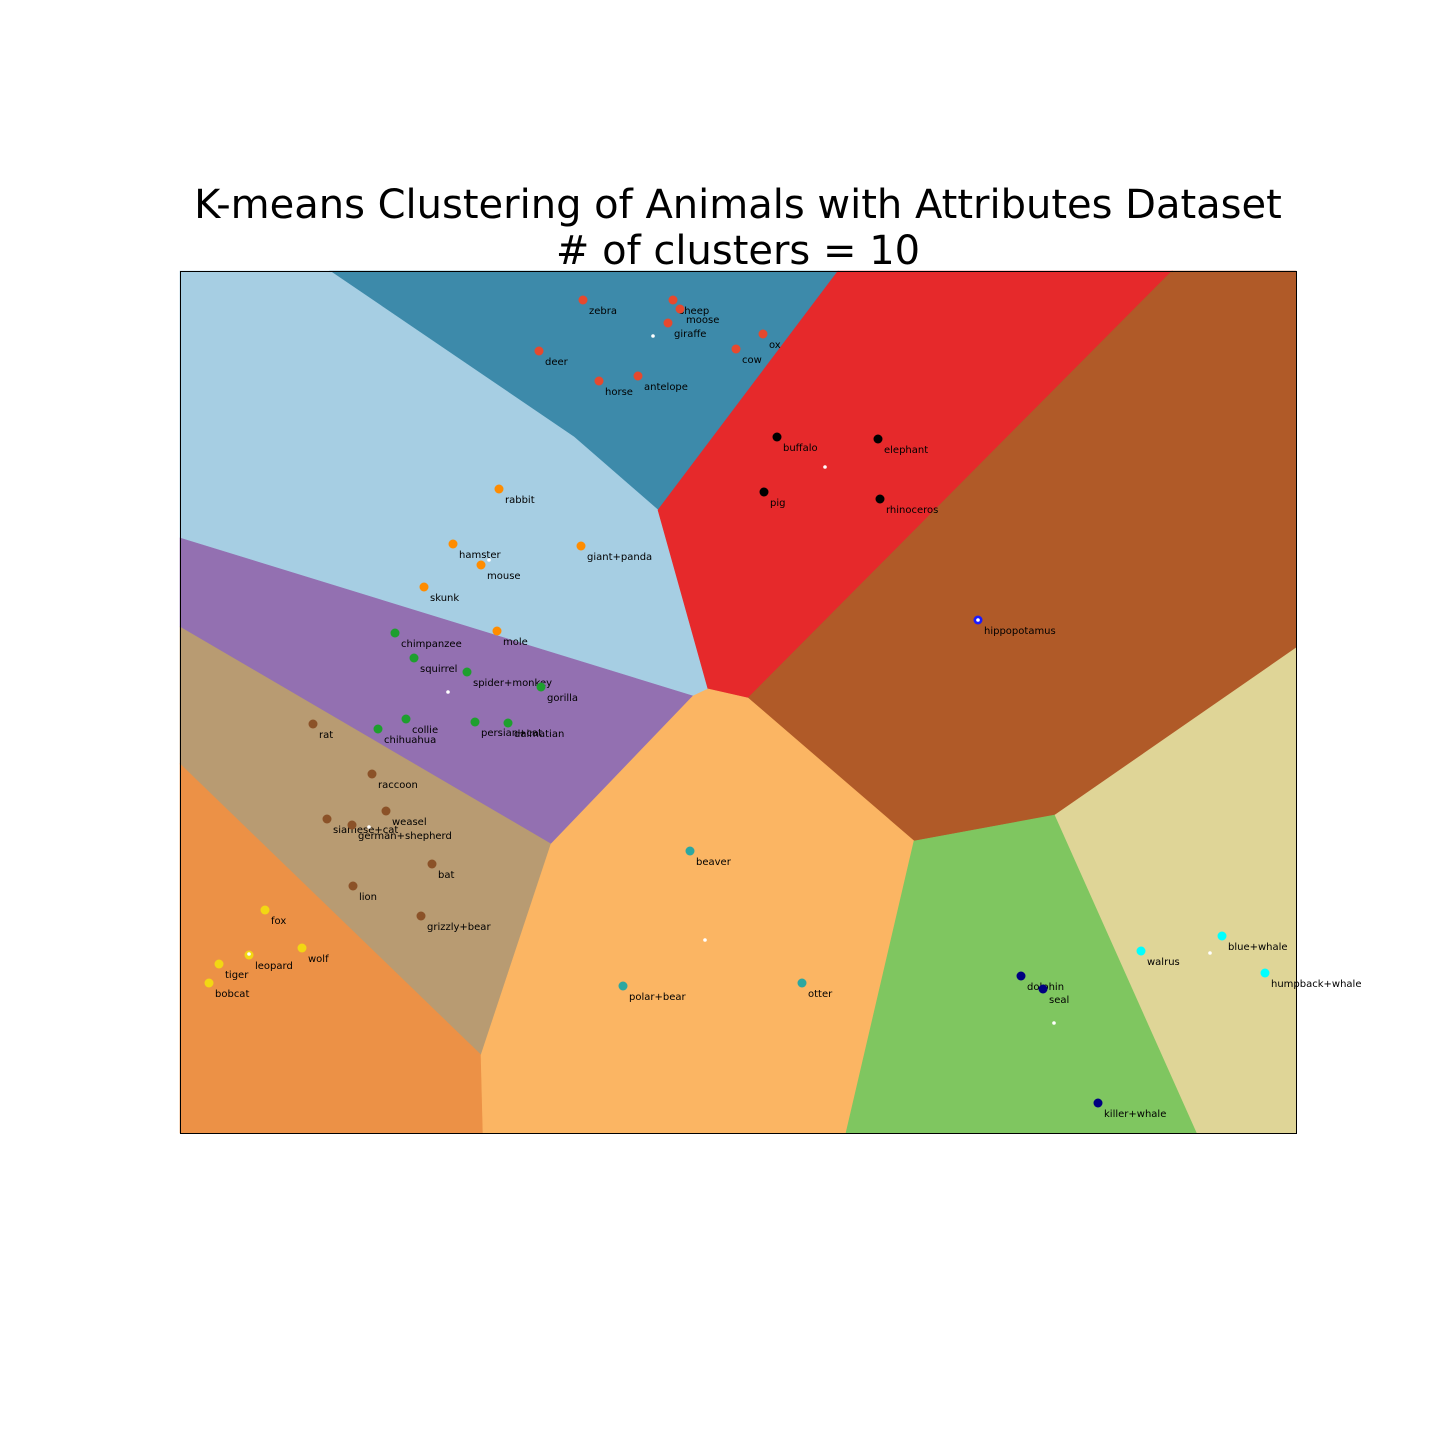  What do you see at coordinates (1021, 976) in the screenshot?
I see `data-point-dolphin` at bounding box center [1021, 976].